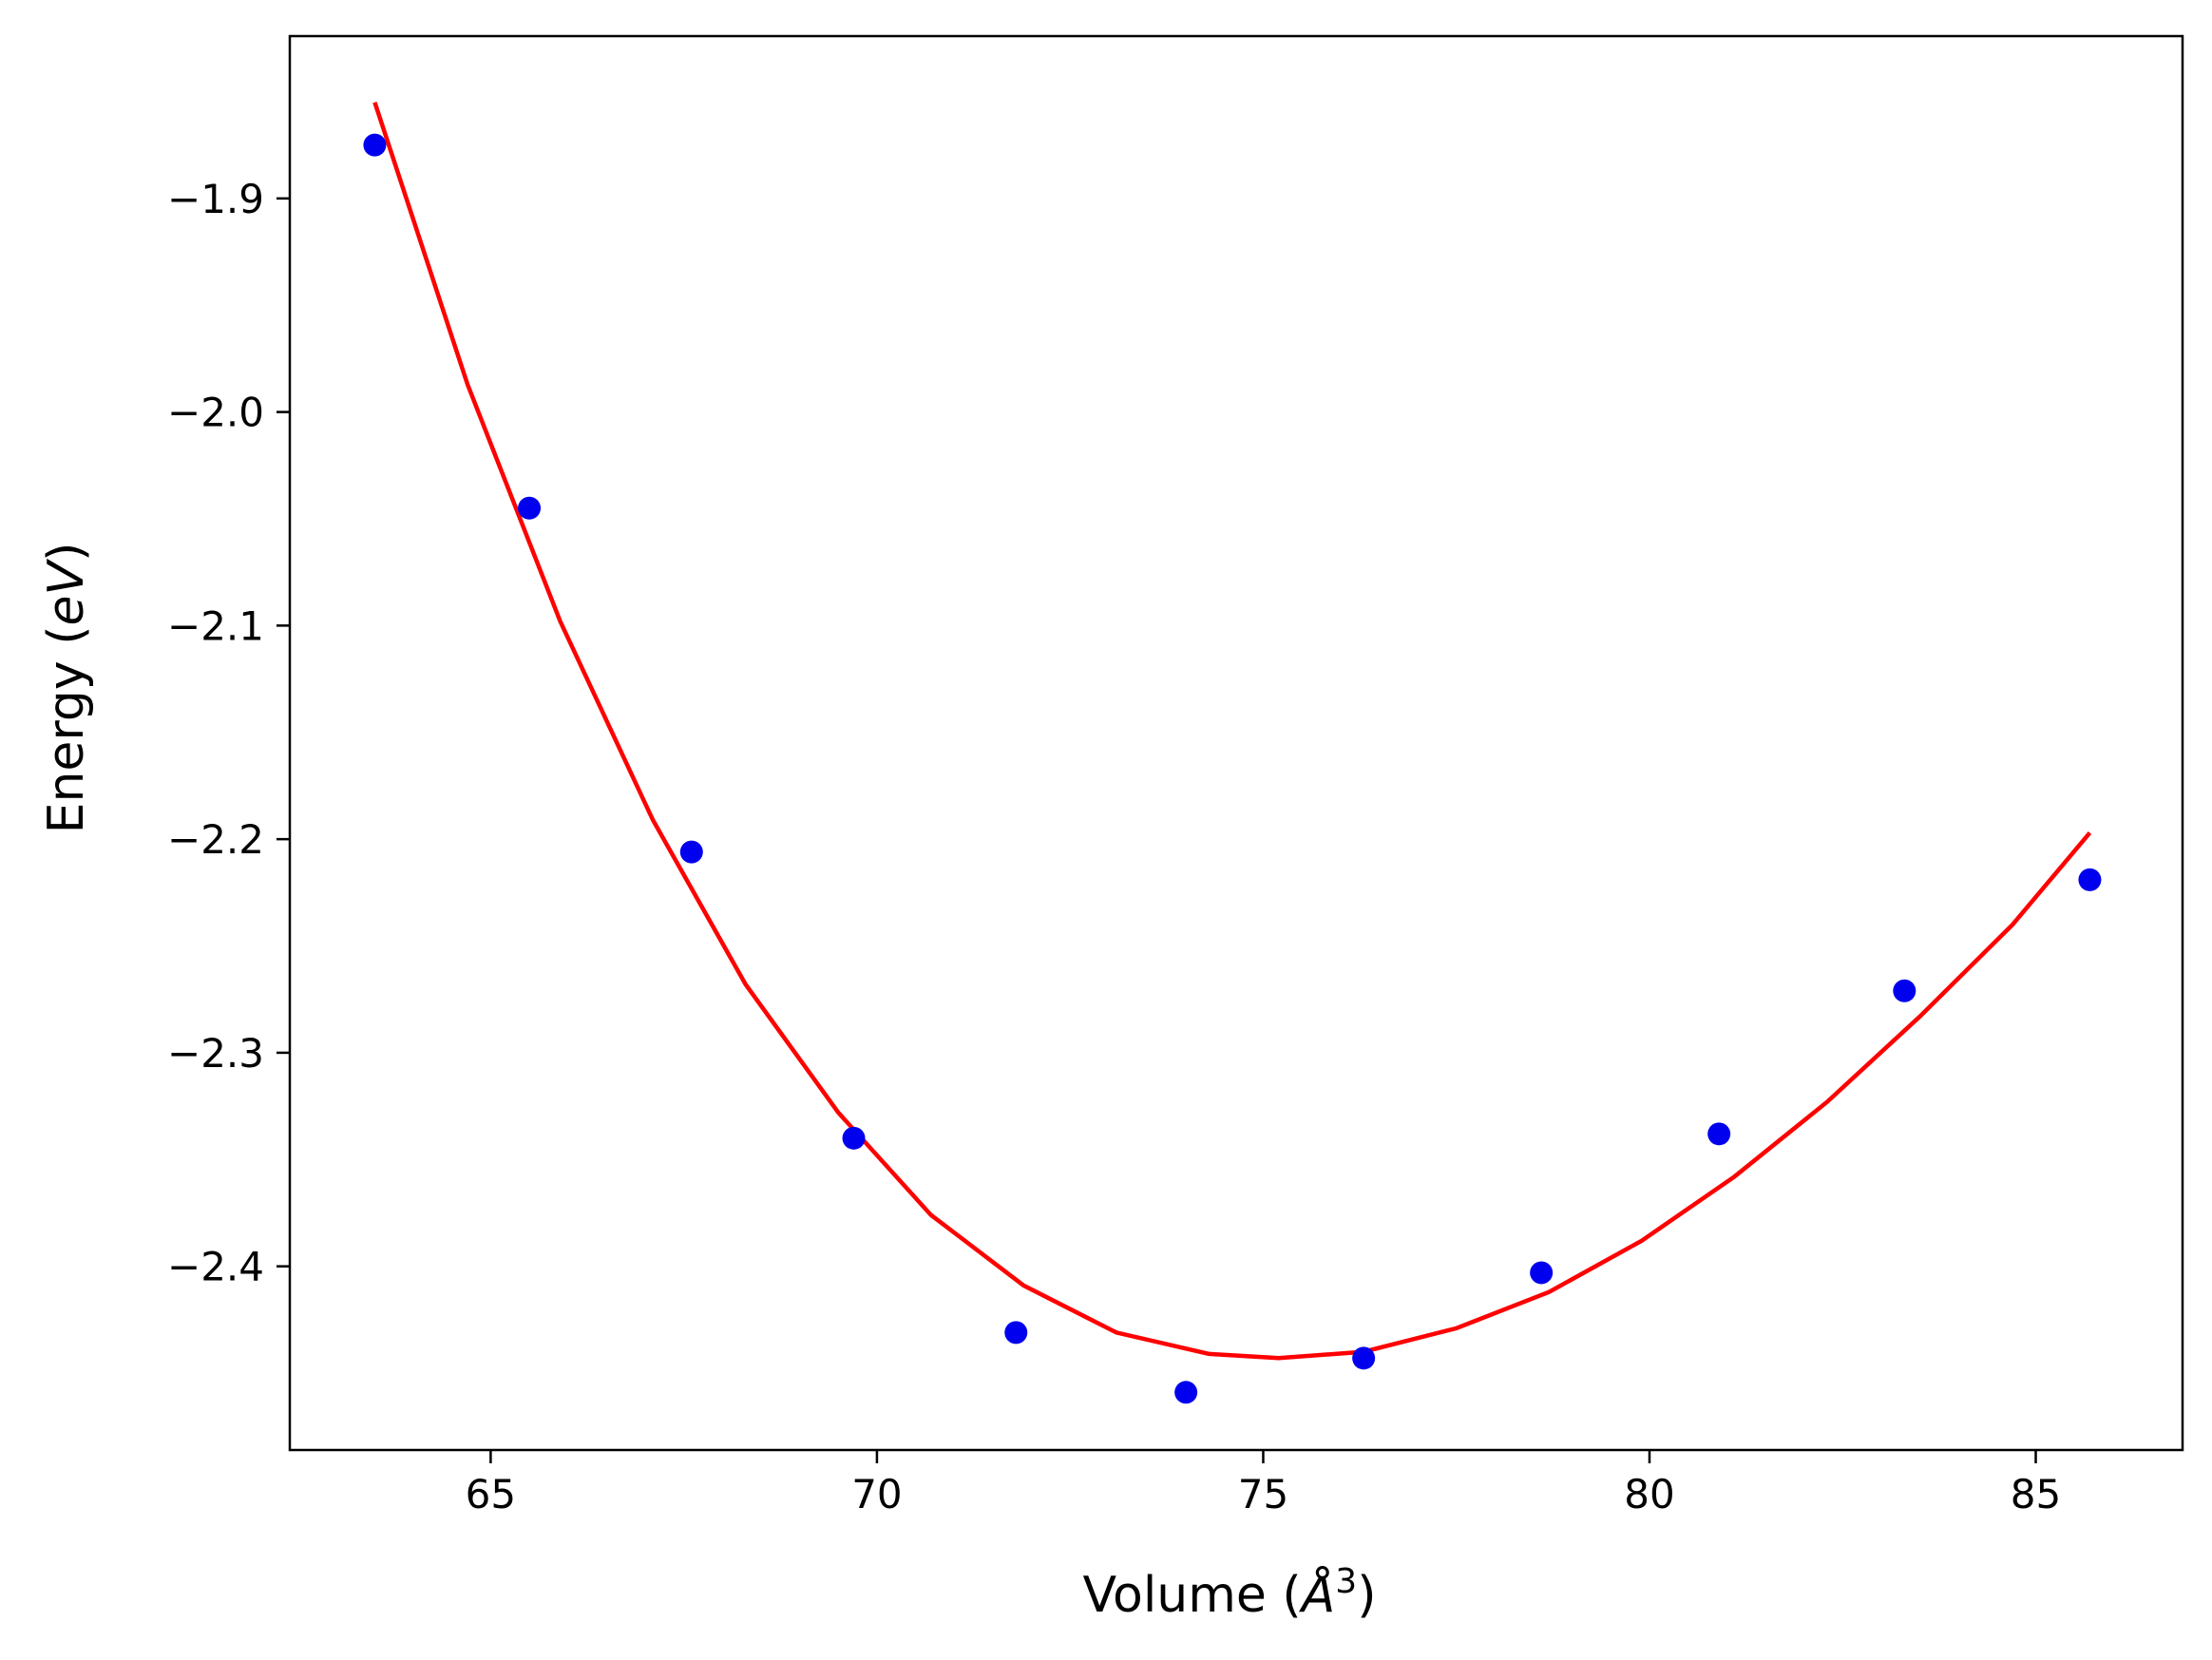 This screenshot has height=1660, width=2212. I want to click on y-tick-label: −2.1, so click(215, 625).